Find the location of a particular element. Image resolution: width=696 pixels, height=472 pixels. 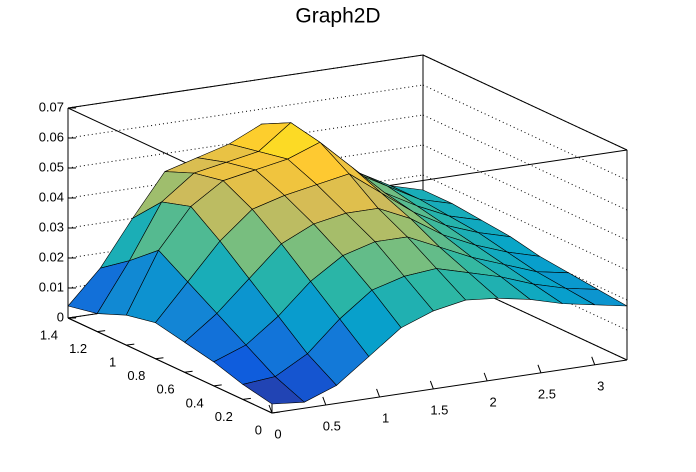

x-tick-label: 0.5 is located at coordinates (332, 425).